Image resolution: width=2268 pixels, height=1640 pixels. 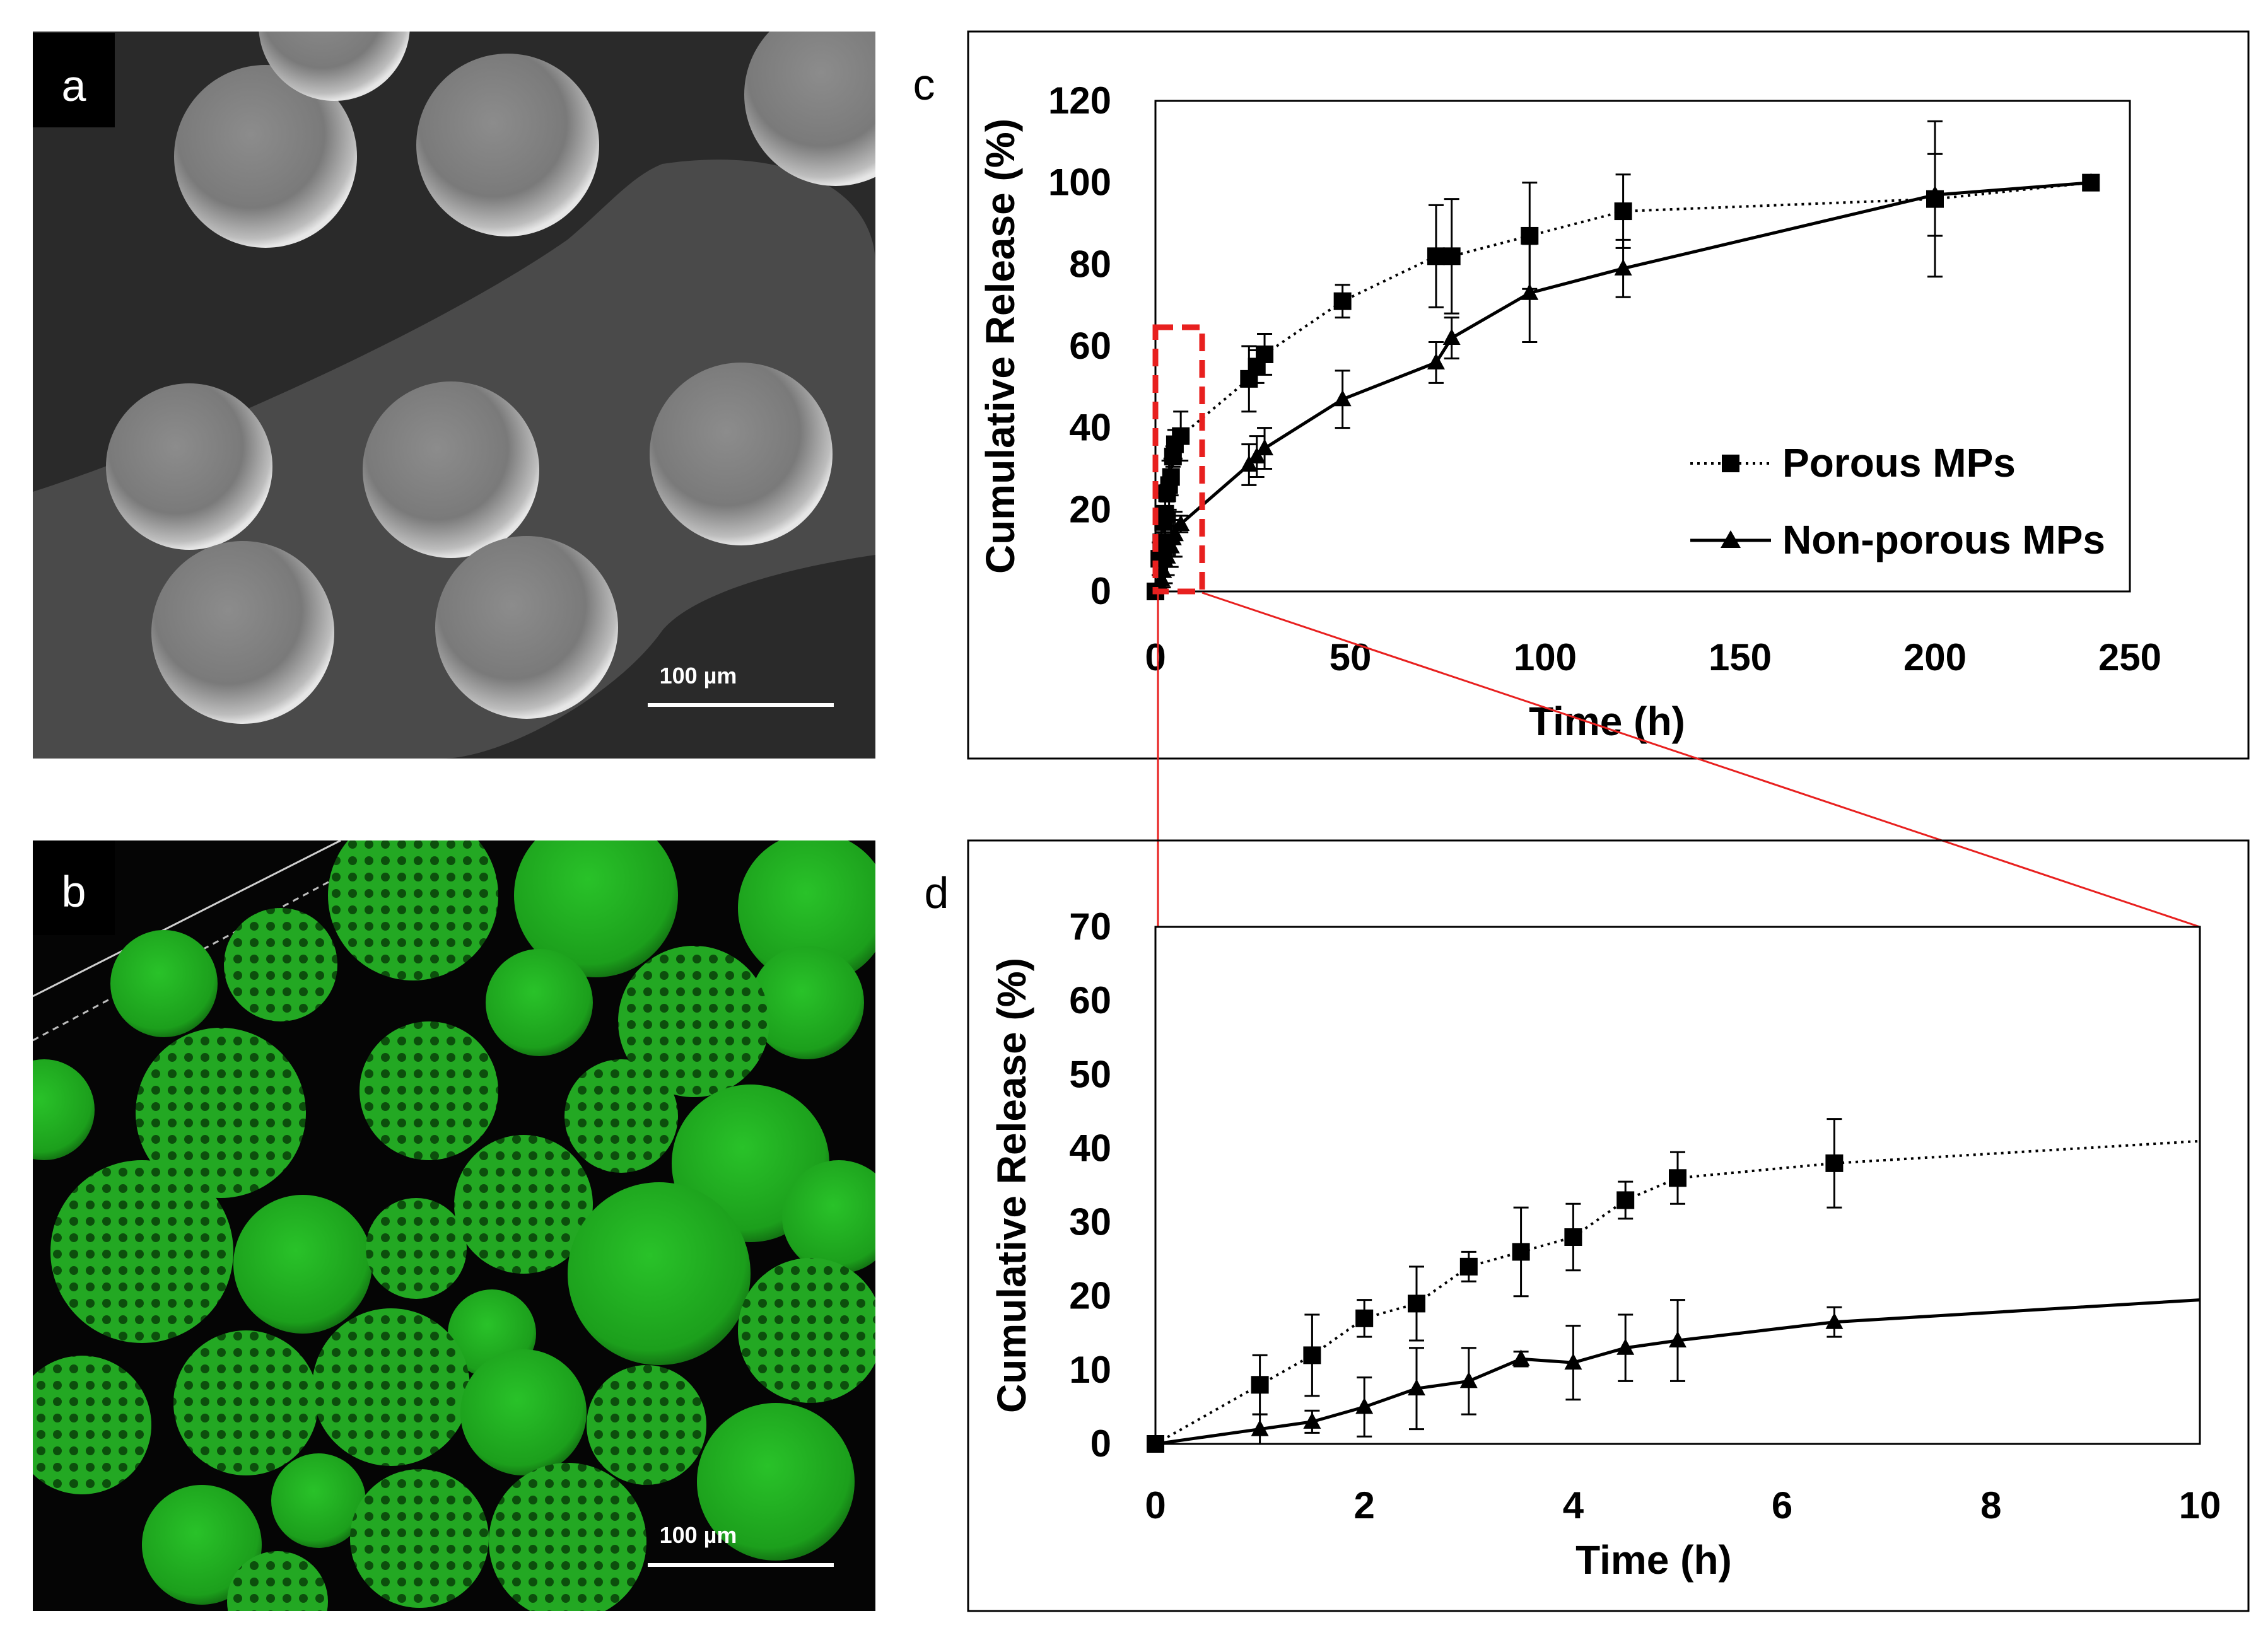 What do you see at coordinates (1000, 346) in the screenshot?
I see `chart-c-y-axis-title: Cumulative Release (%)` at bounding box center [1000, 346].